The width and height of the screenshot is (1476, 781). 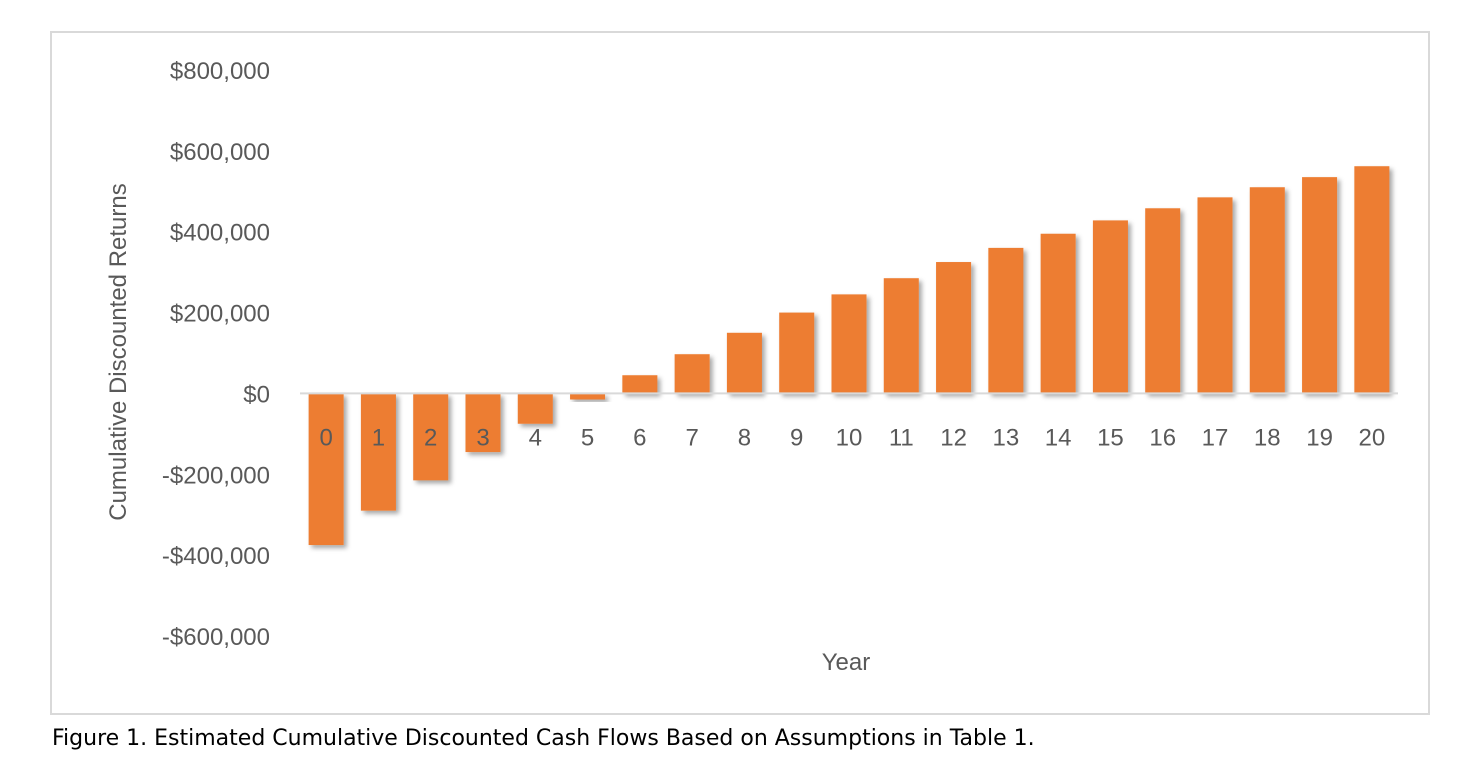 I want to click on y-tick-label: $800,000, so click(x=220, y=71).